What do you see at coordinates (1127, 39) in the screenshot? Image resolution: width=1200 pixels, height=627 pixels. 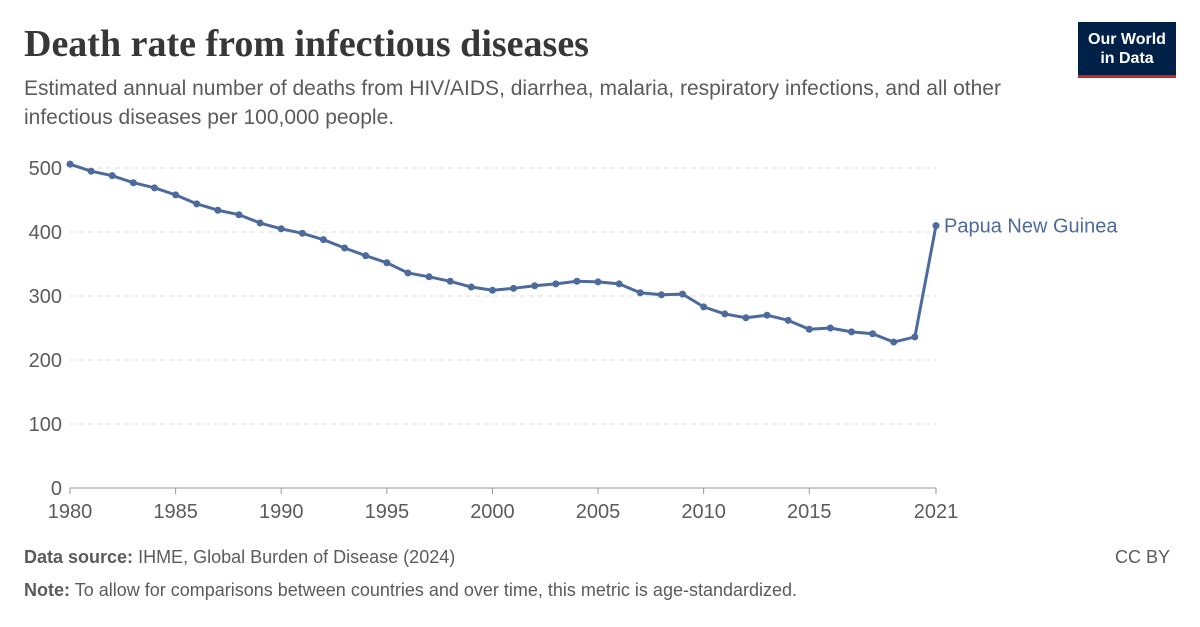 I see `logo-line: Our World` at bounding box center [1127, 39].